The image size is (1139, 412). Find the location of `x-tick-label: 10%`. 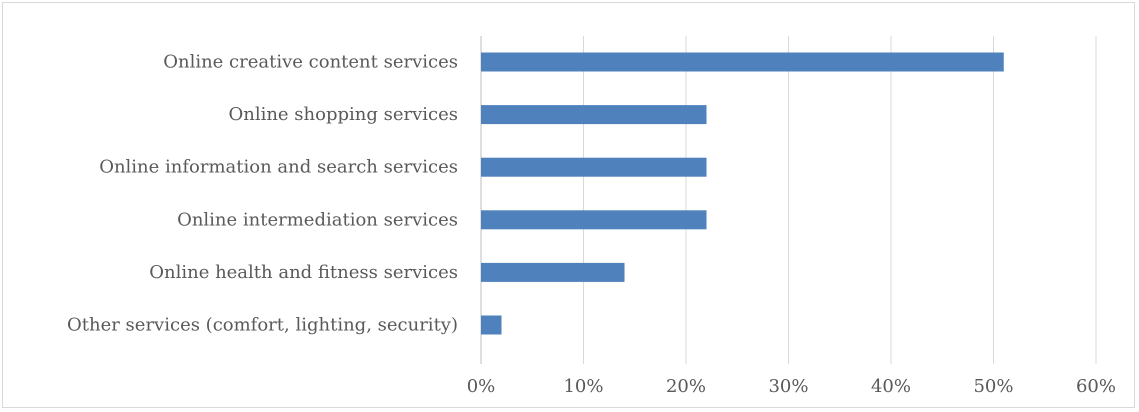

x-tick-label: 10% is located at coordinates (583, 386).